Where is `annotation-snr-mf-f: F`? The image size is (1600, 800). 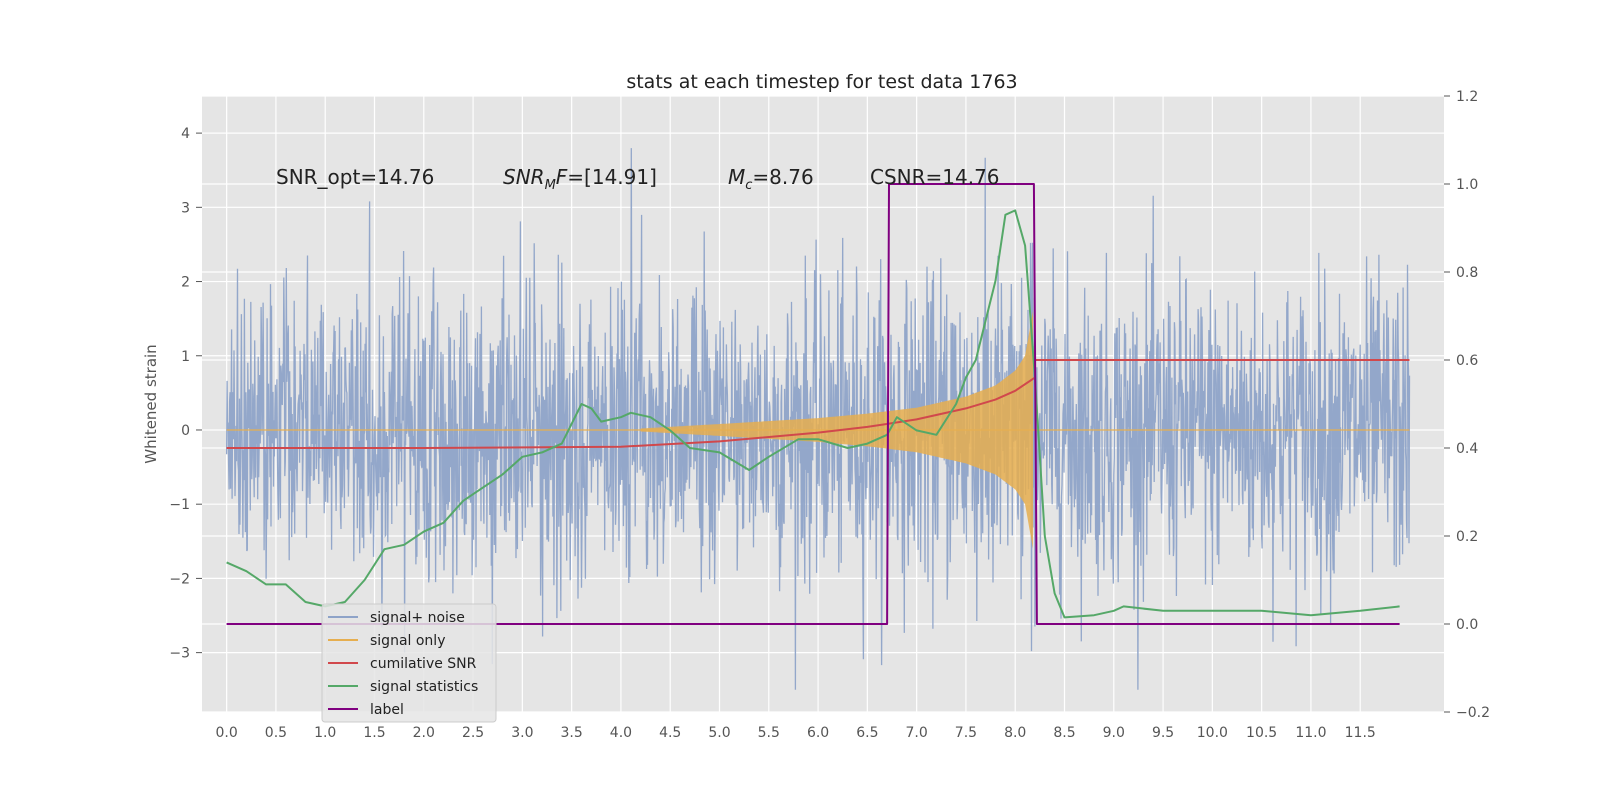 annotation-snr-mf-f: F is located at coordinates (562, 177).